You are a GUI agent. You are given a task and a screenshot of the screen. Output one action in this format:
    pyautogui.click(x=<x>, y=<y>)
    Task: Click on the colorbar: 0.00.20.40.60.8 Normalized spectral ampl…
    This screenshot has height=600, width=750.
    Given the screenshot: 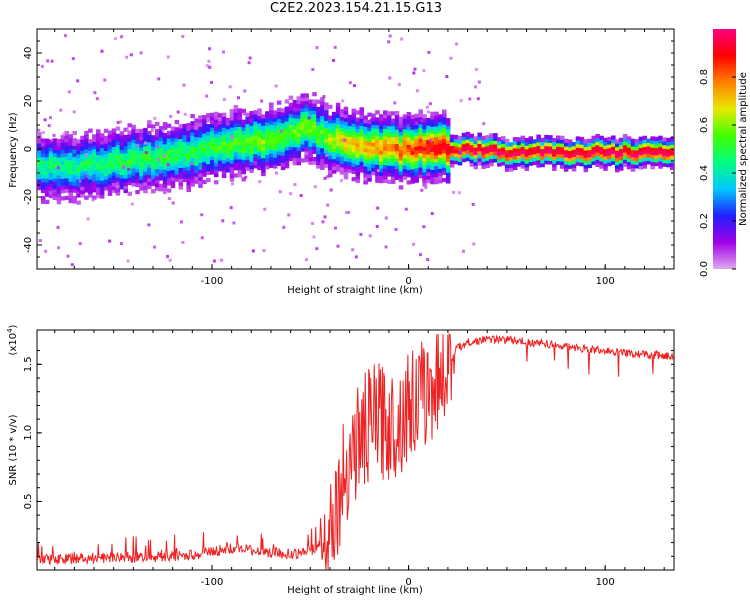 What is the action you would take?
    pyautogui.click(x=724, y=153)
    